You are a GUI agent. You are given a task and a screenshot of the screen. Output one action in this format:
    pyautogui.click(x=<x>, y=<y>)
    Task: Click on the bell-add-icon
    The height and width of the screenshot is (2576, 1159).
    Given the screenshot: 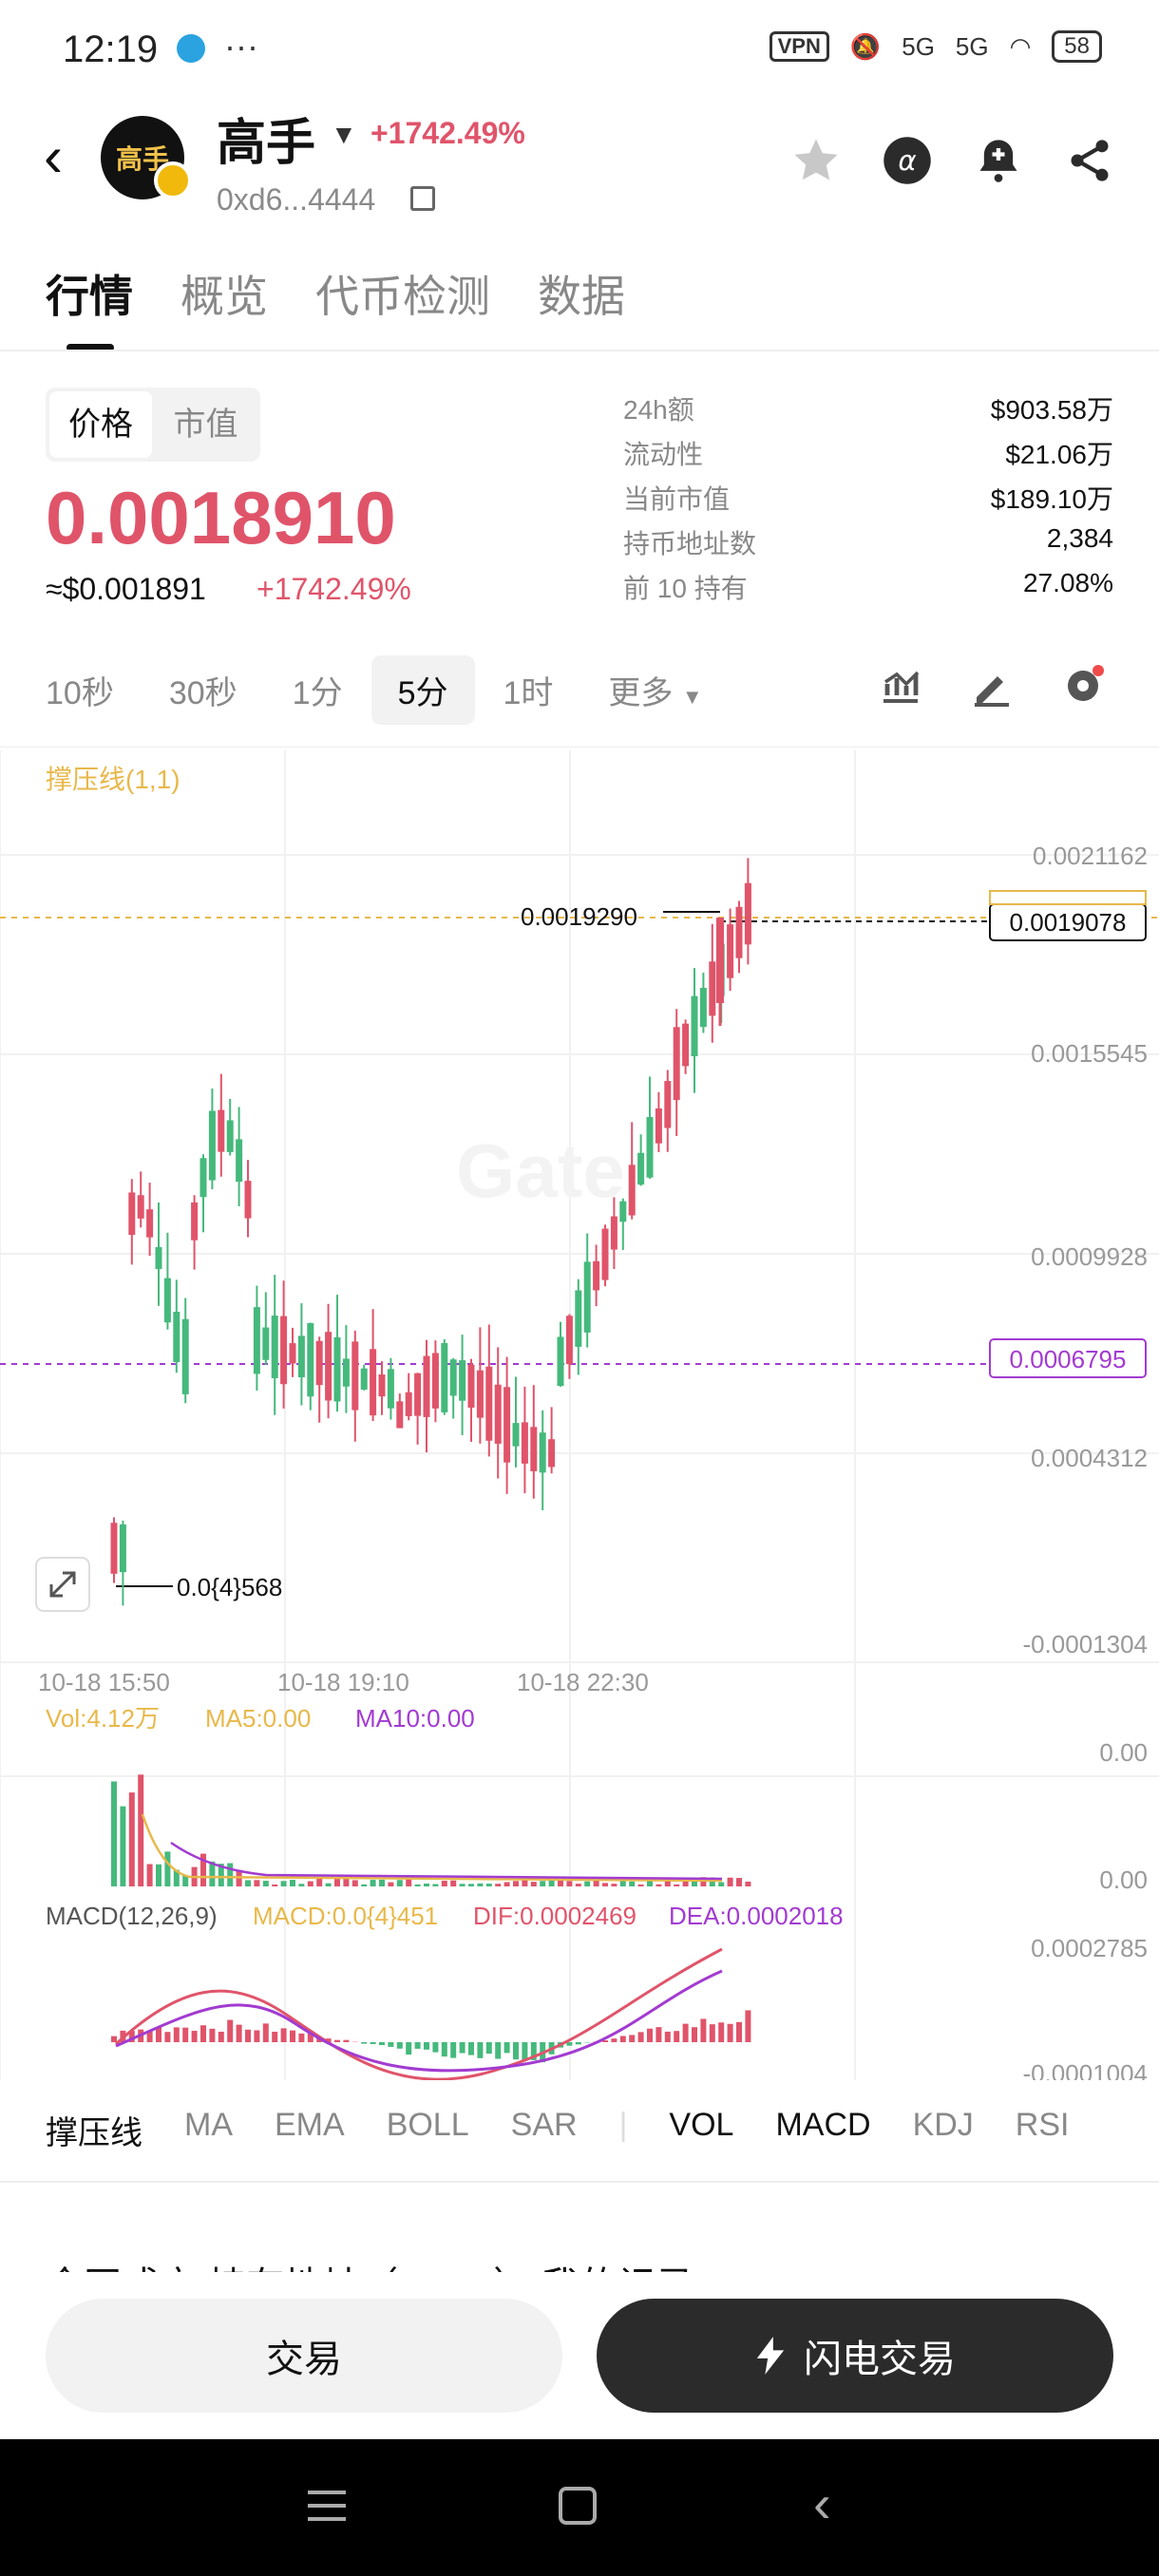 What is the action you would take?
    pyautogui.click(x=998, y=160)
    